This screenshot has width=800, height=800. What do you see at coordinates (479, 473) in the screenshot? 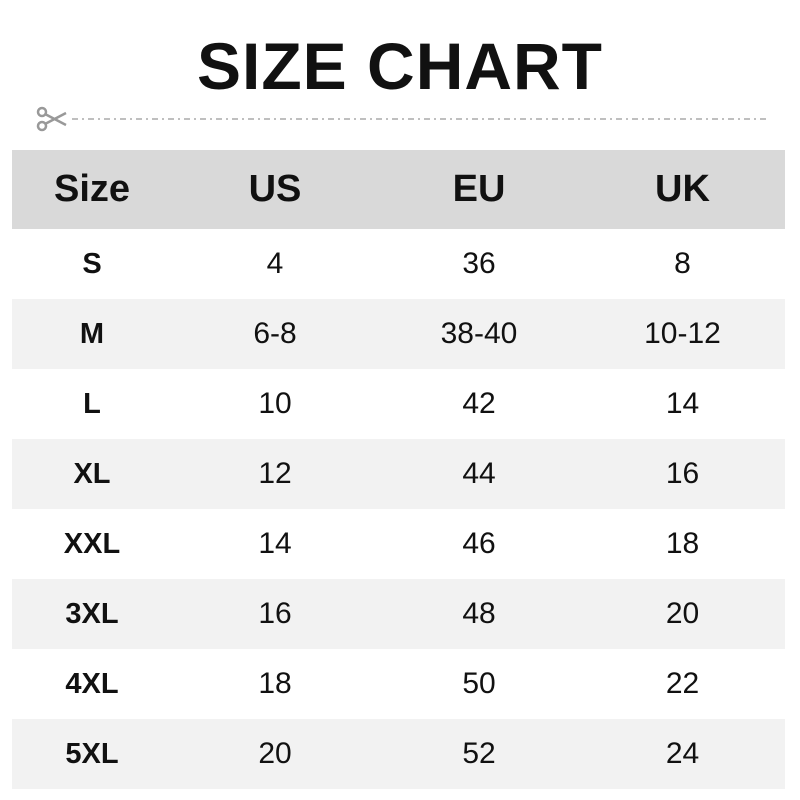
I see `cell-eu: 44` at bounding box center [479, 473].